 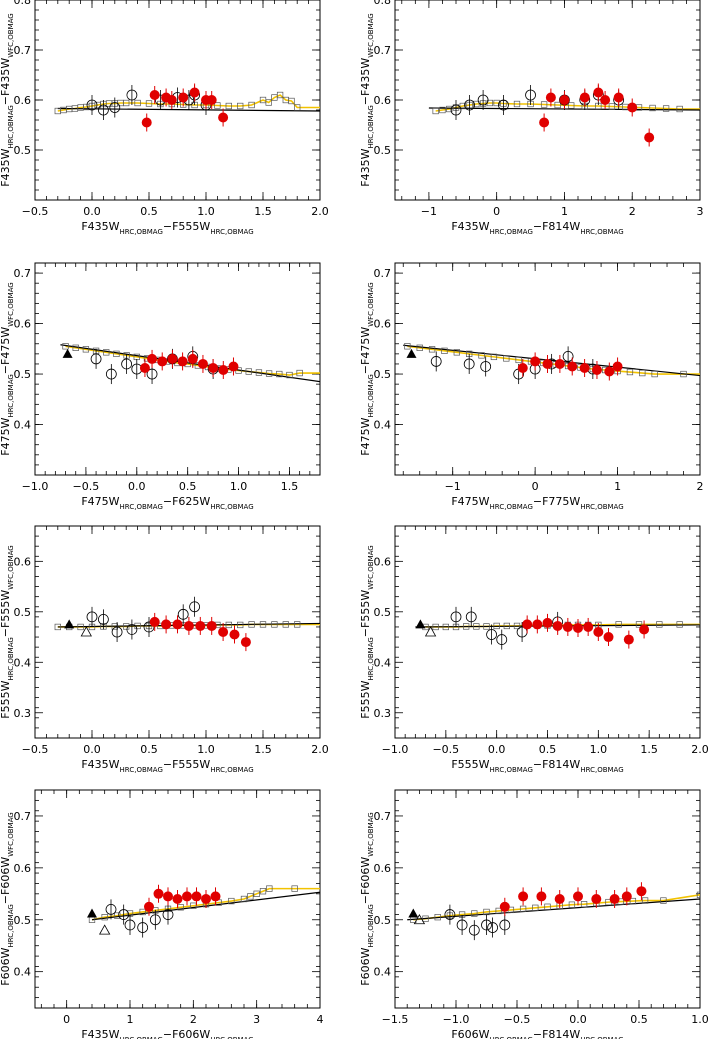 I want to click on x-axis-label: F475WHRC,OBMAG−F775WHRC,OBMAG, so click(x=537, y=503).